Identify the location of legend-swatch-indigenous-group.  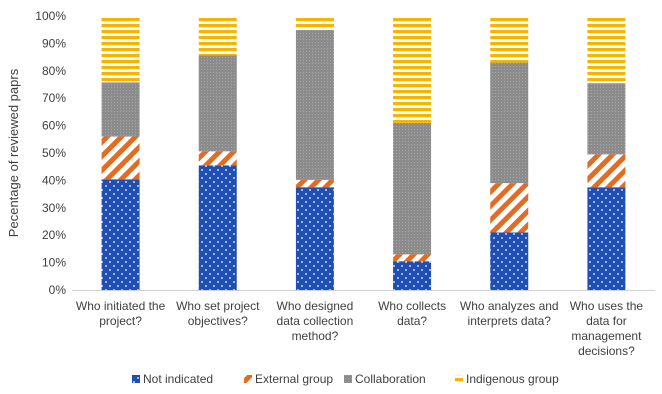
(459, 379).